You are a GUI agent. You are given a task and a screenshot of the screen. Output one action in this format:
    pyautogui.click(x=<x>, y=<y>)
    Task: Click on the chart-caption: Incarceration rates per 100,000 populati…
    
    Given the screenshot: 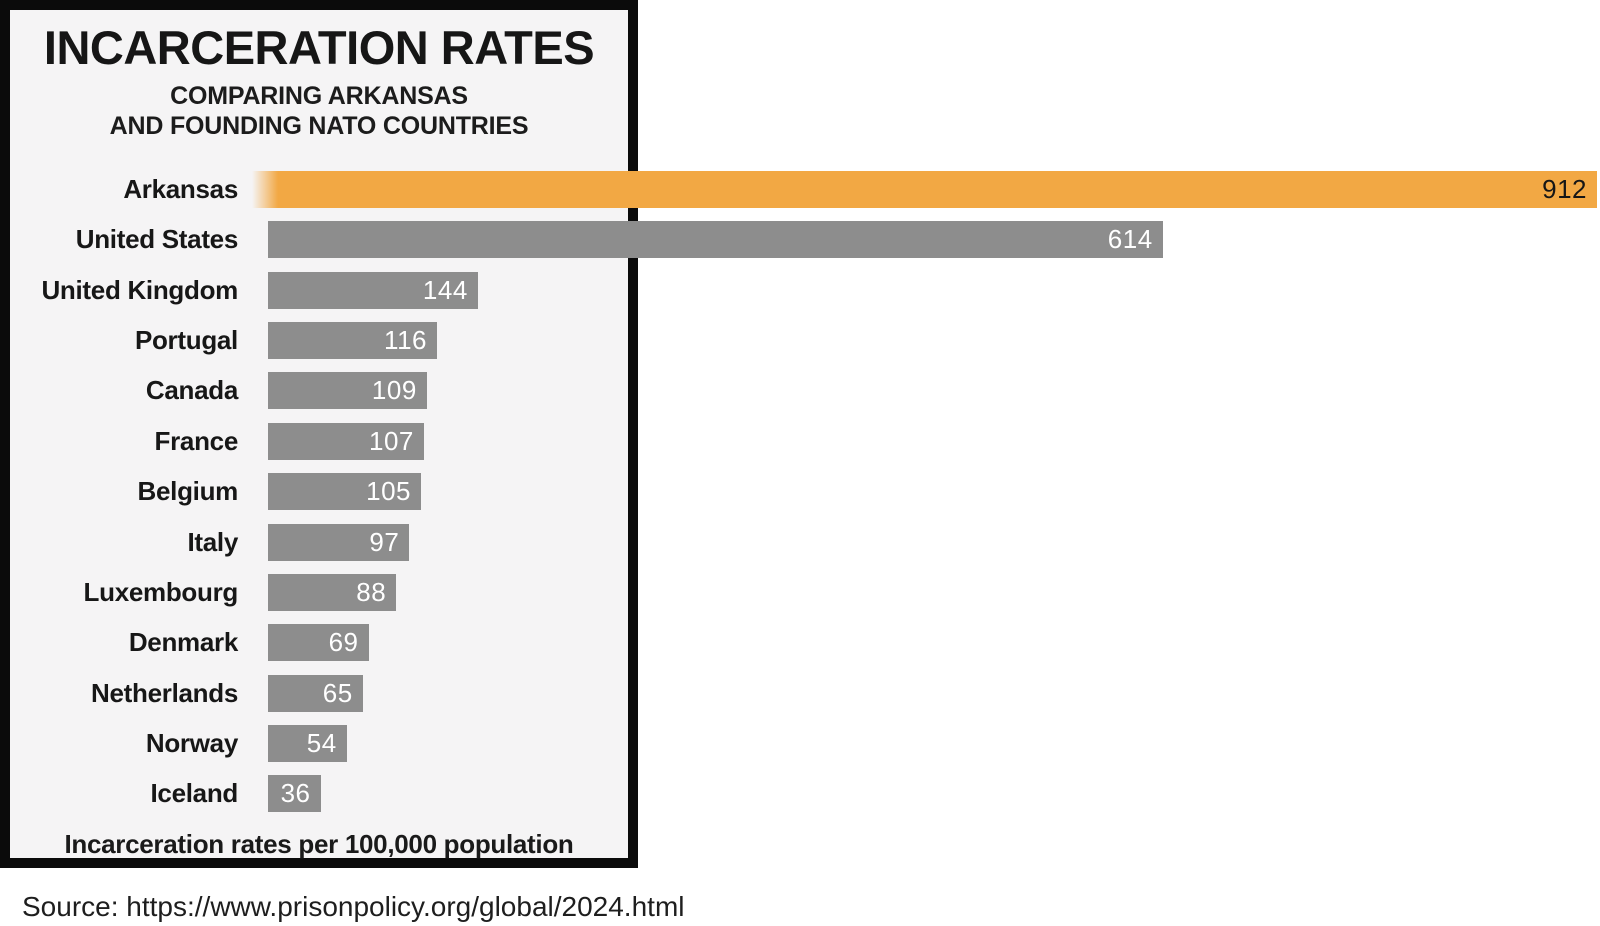 What is the action you would take?
    pyautogui.click(x=319, y=844)
    